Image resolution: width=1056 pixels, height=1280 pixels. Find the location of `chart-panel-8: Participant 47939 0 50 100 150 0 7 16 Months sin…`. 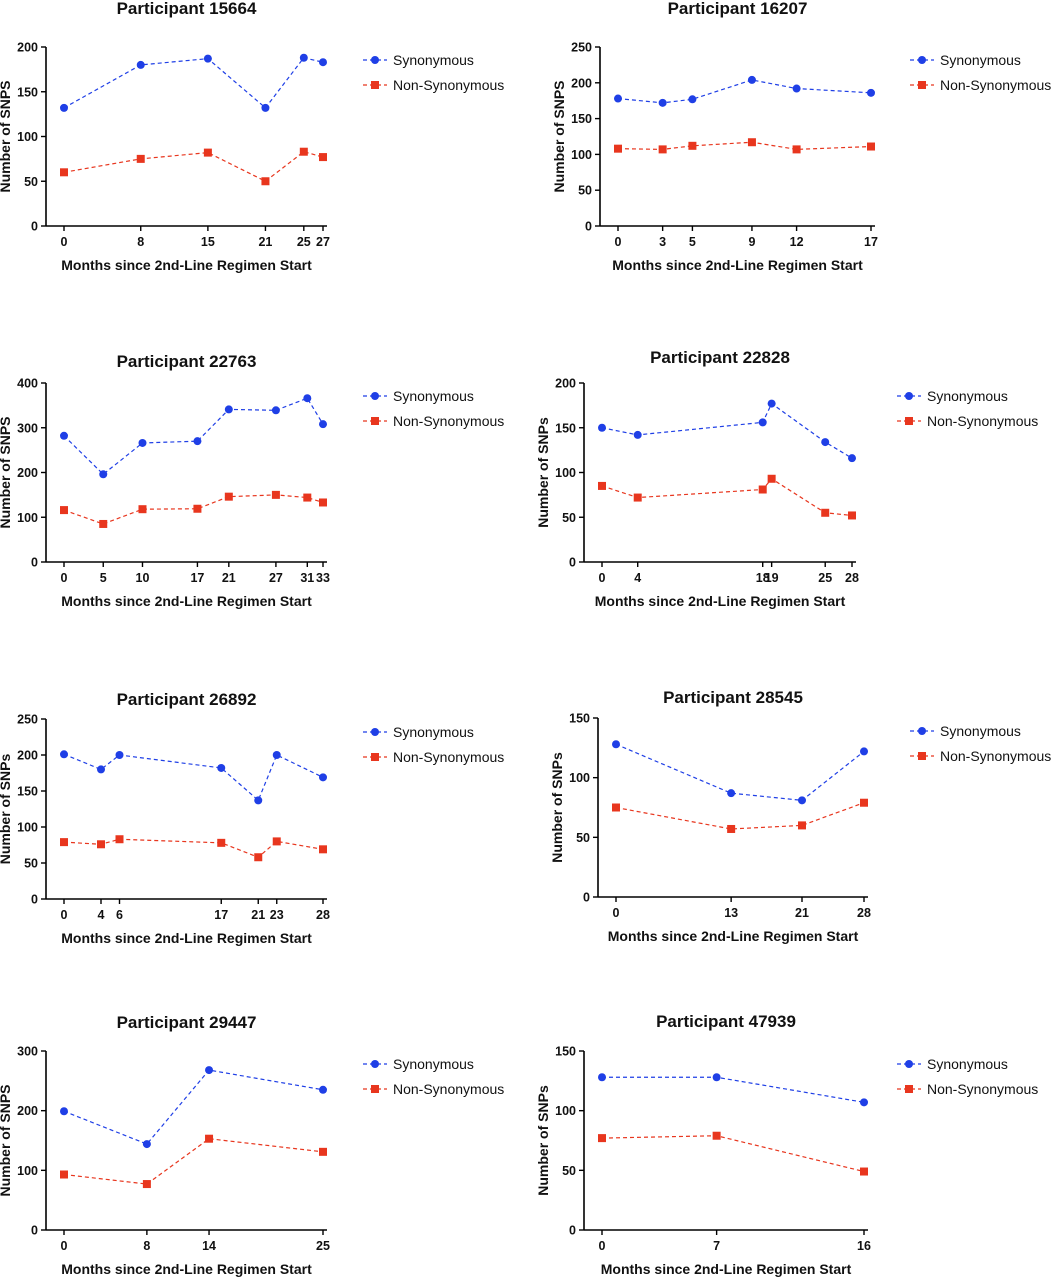

chart-panel-8: Participant 47939 0 50 100 150 0 7 16 Months sin… is located at coordinates (786, 1144).